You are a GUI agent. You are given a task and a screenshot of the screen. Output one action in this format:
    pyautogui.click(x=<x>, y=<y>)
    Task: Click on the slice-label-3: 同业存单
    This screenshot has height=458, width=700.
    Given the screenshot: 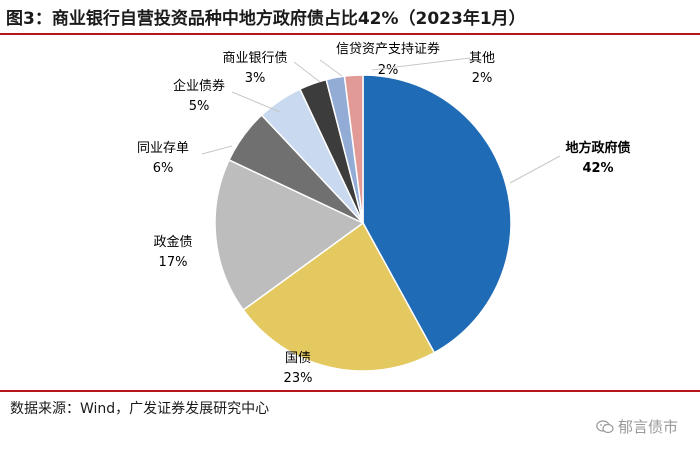 What is the action you would take?
    pyautogui.click(x=163, y=148)
    